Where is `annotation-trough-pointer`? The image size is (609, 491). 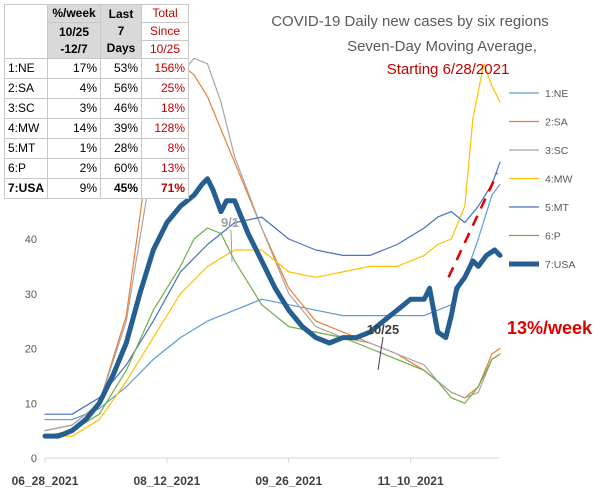
annotation-trough-pointer is located at coordinates (380, 353).